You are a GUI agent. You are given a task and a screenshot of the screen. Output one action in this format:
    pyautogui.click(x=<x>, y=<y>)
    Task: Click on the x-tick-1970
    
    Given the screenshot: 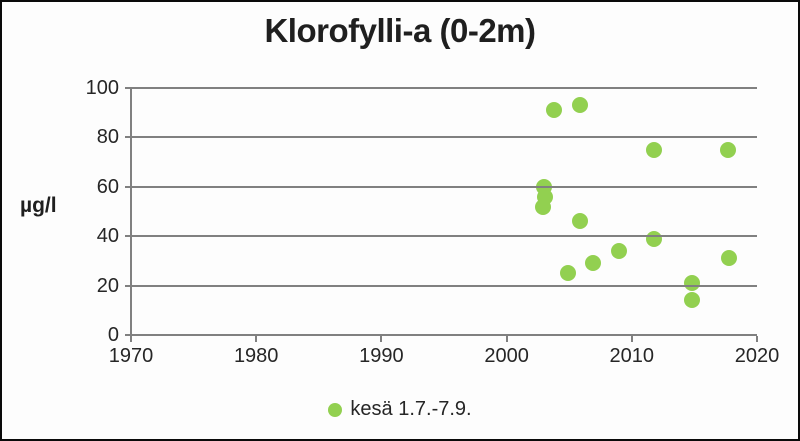 What is the action you would take?
    pyautogui.click(x=131, y=339)
    